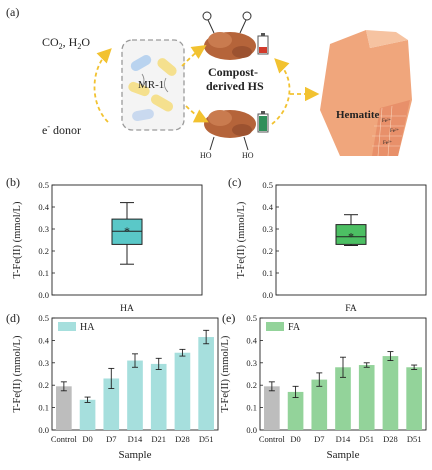  What do you see at coordinates (13, 318) in the screenshot?
I see `panel-letter: (d)` at bounding box center [13, 318].